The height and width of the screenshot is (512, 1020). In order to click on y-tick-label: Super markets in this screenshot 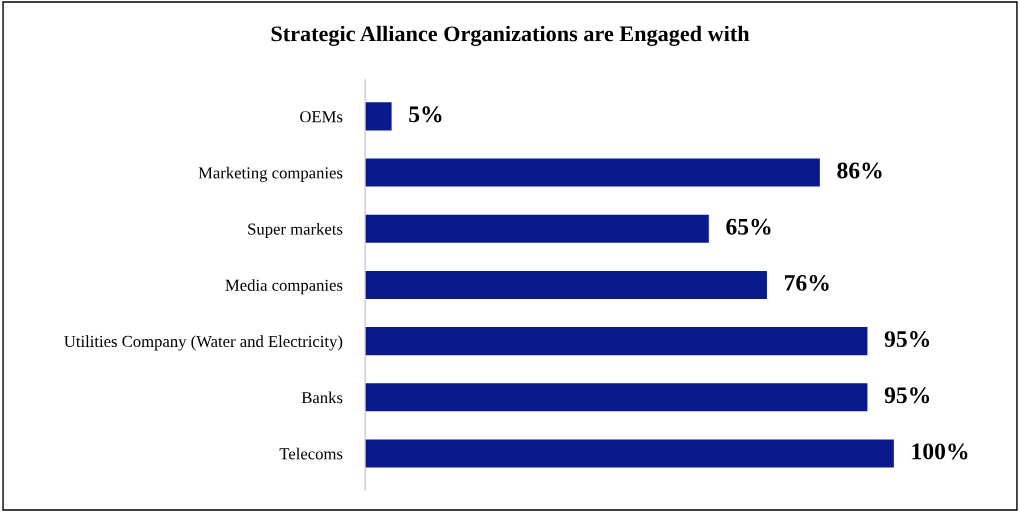, I will do `click(295, 230)`.